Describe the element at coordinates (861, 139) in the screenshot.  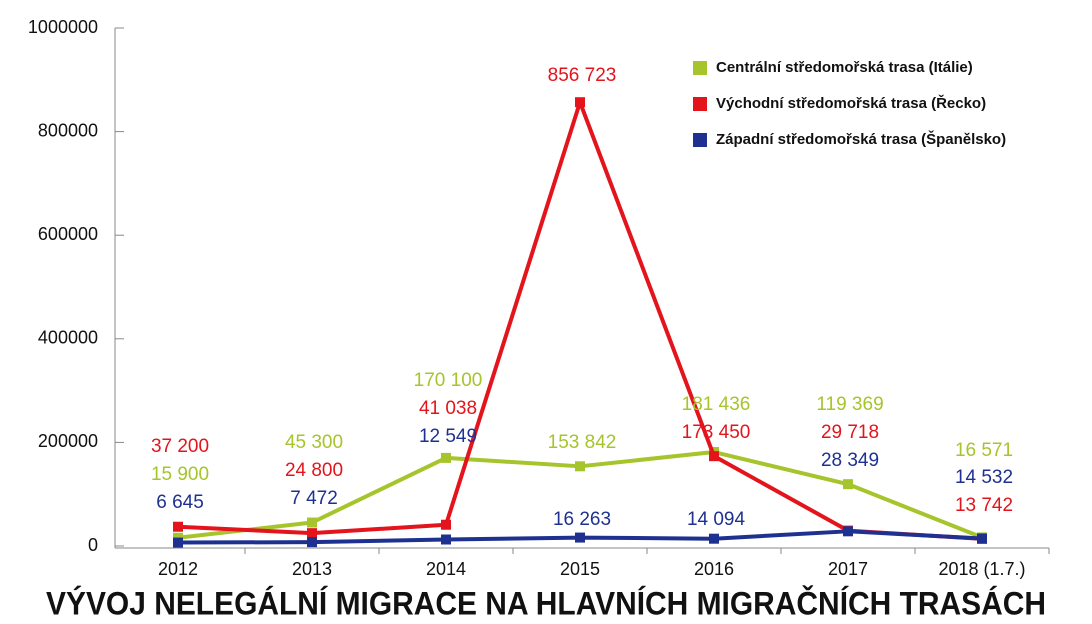
I see `legend-label: Západní středomořská trasa (Španělsko)` at that location.